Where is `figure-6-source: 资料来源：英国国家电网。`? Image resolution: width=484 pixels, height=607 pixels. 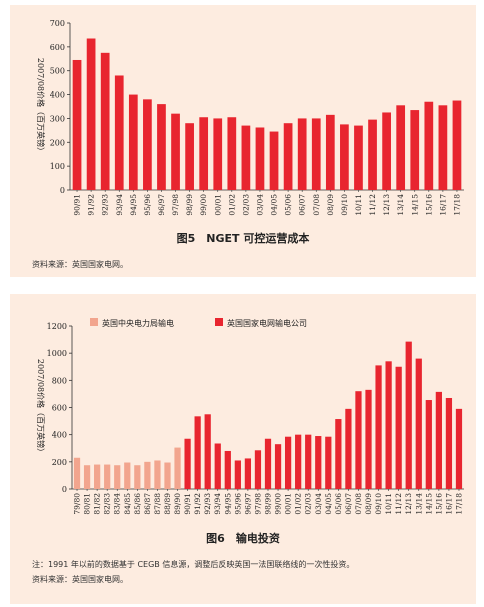
figure-6-source: 资料来源：英国国家电网。 is located at coordinates (80, 579).